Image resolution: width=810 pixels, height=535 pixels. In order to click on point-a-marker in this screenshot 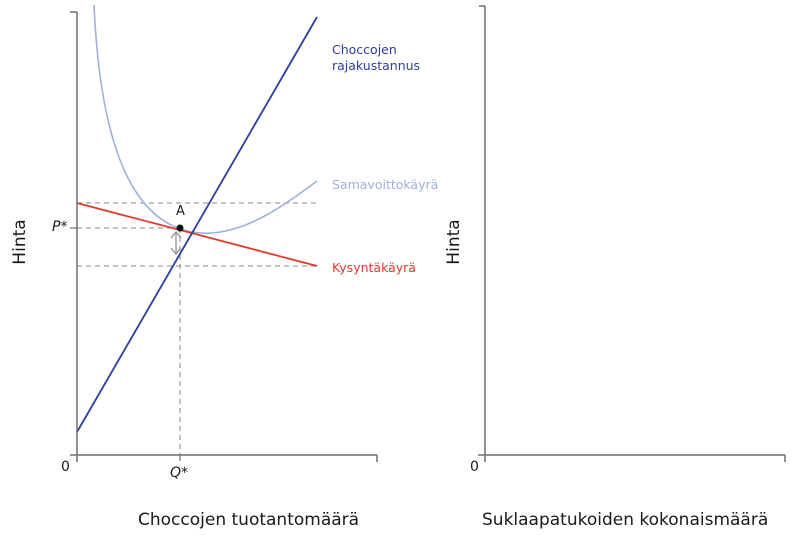, I will do `click(180, 228)`.